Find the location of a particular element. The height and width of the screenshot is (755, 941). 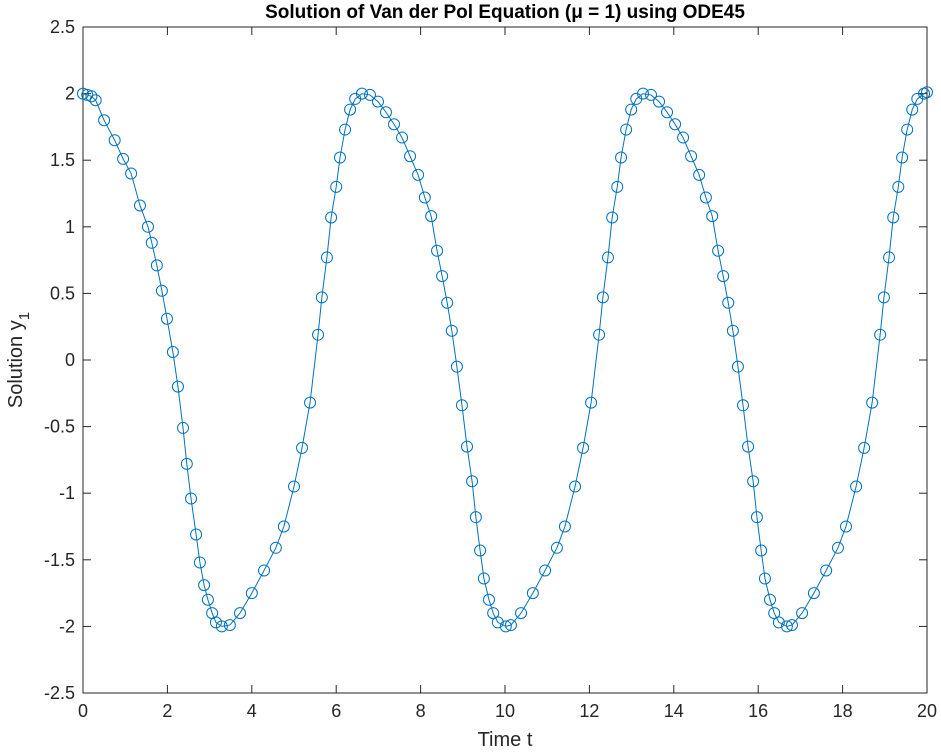

y-tick-label: 1 is located at coordinates (70, 227).